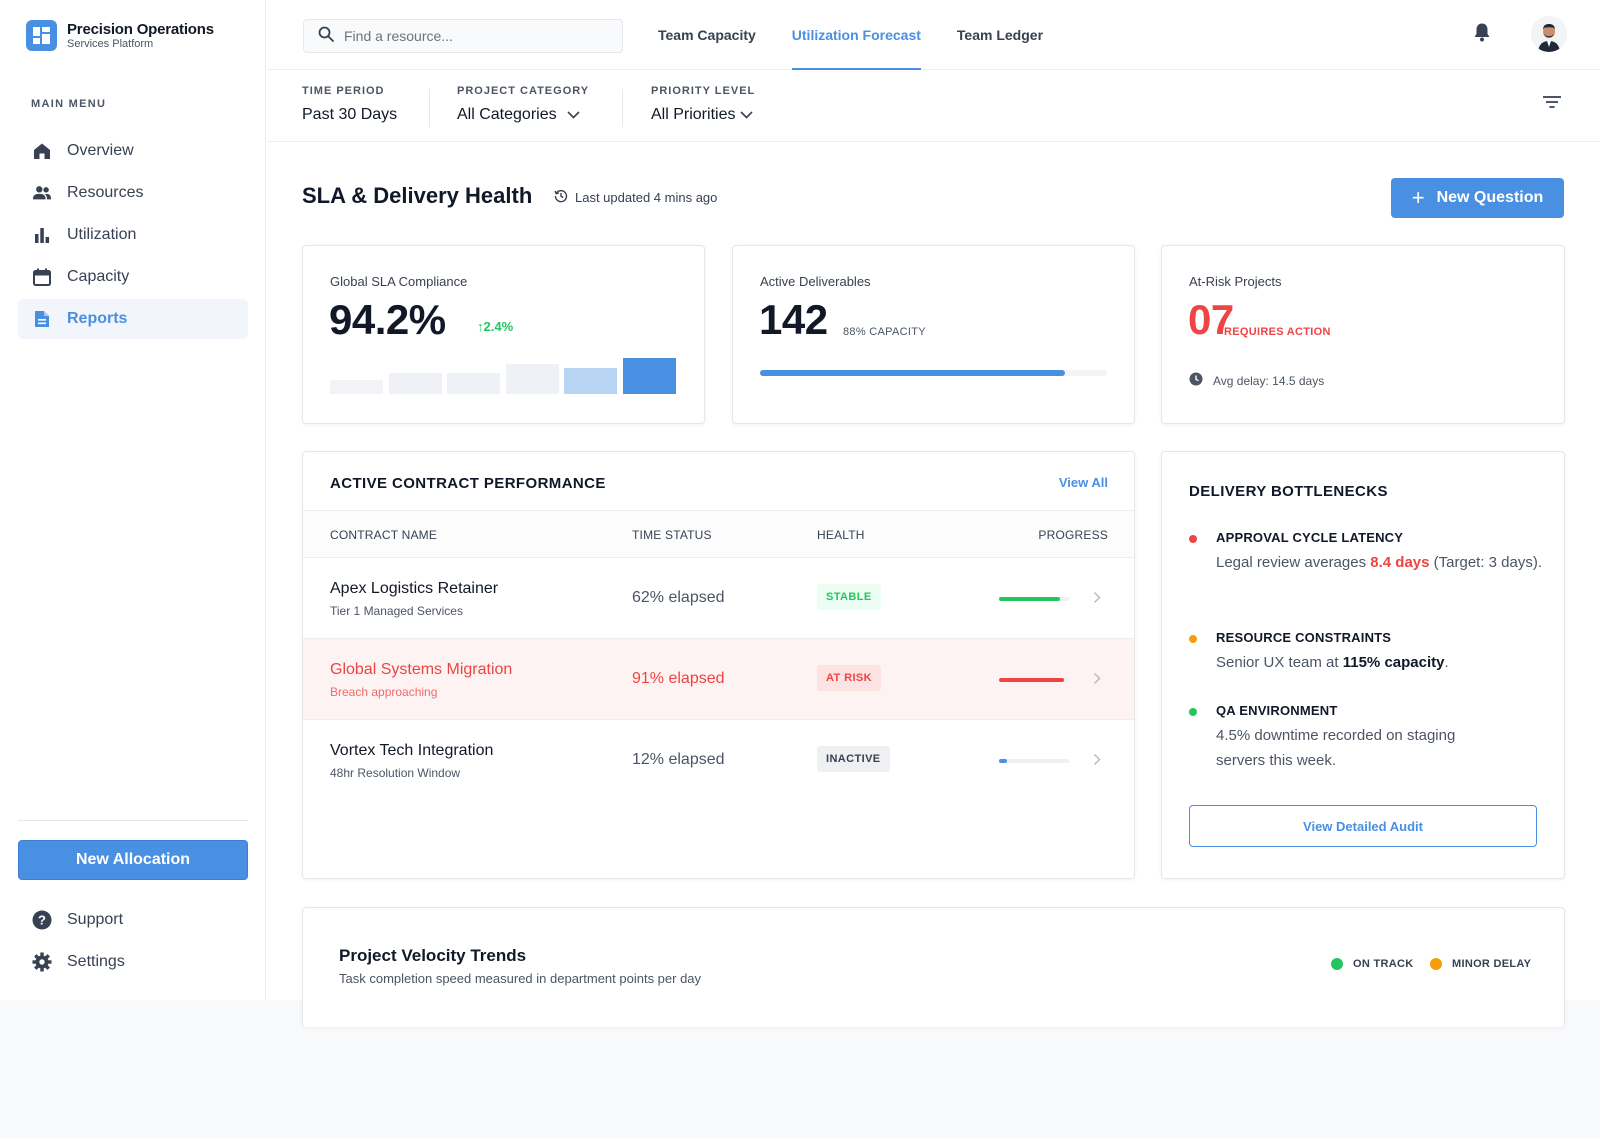 This screenshot has height=1138, width=1600. Describe the element at coordinates (133, 235) in the screenshot. I see `sidebar-item-utilization: Utilization` at that location.